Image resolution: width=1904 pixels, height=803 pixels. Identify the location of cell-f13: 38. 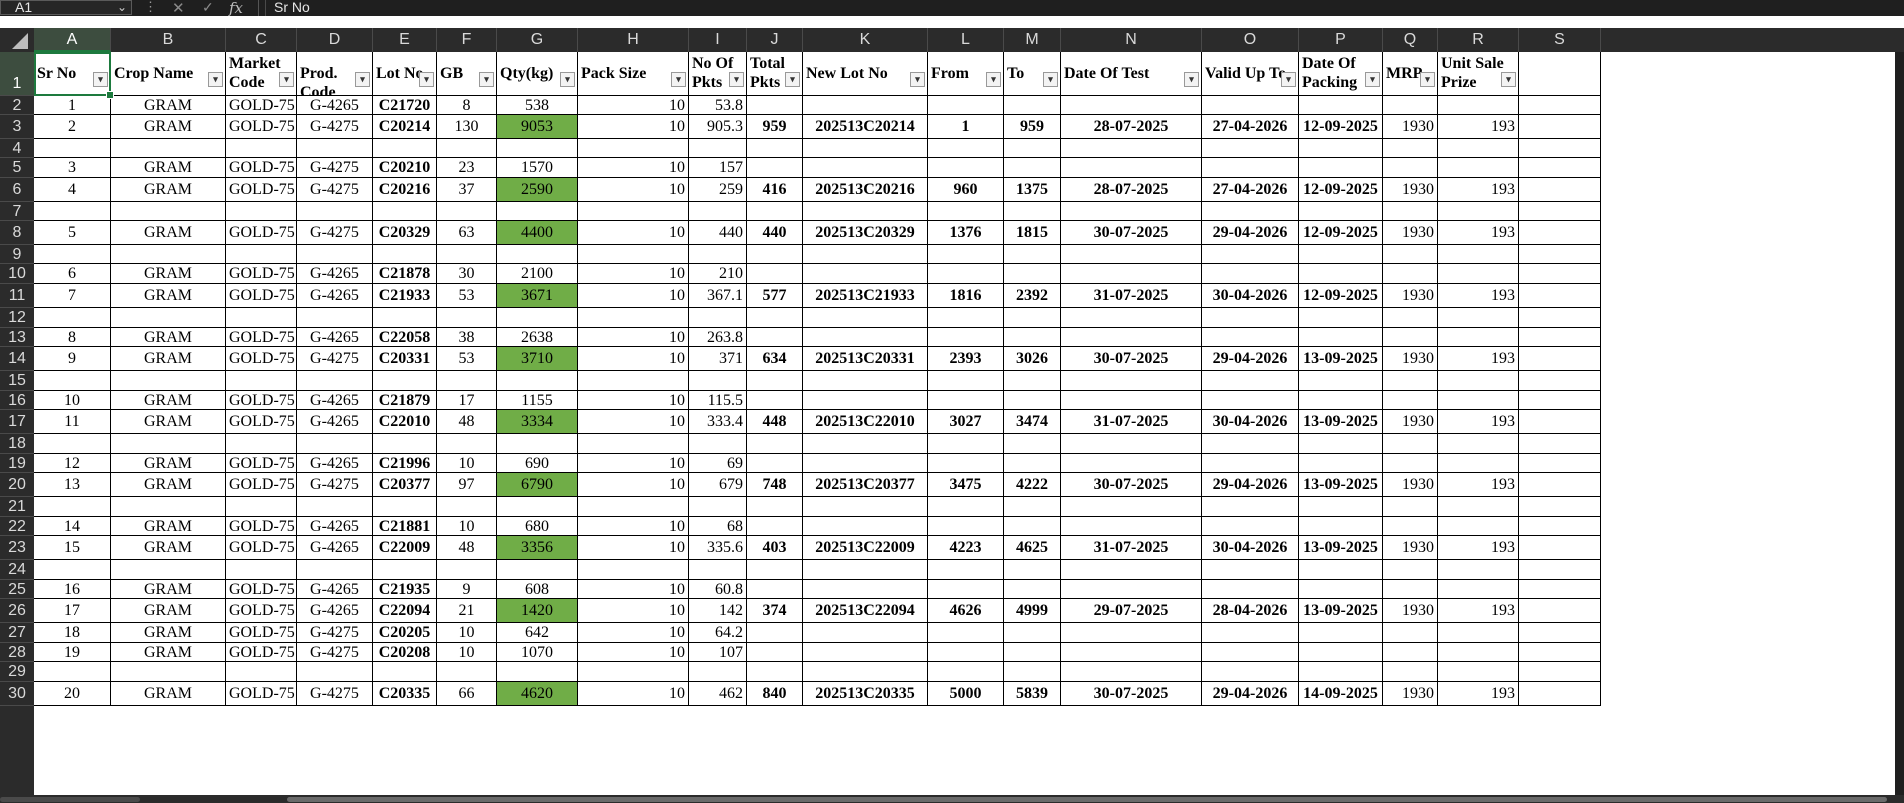
(467, 337).